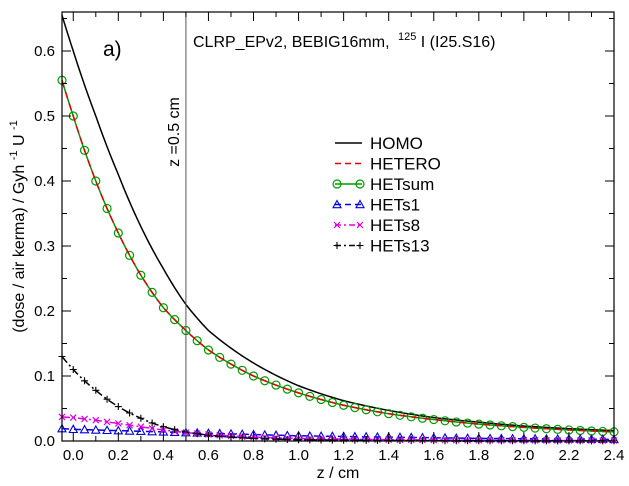  What do you see at coordinates (400, 246) in the screenshot?
I see `legend-label: HETs13` at bounding box center [400, 246].